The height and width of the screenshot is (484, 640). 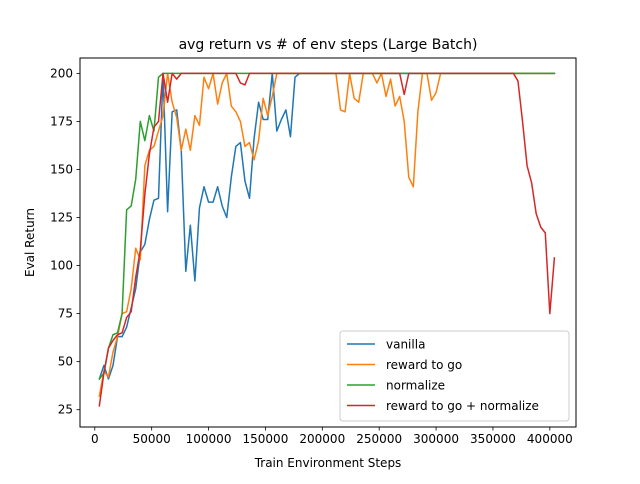 I want to click on x-tick-label: 400000, so click(x=550, y=439).